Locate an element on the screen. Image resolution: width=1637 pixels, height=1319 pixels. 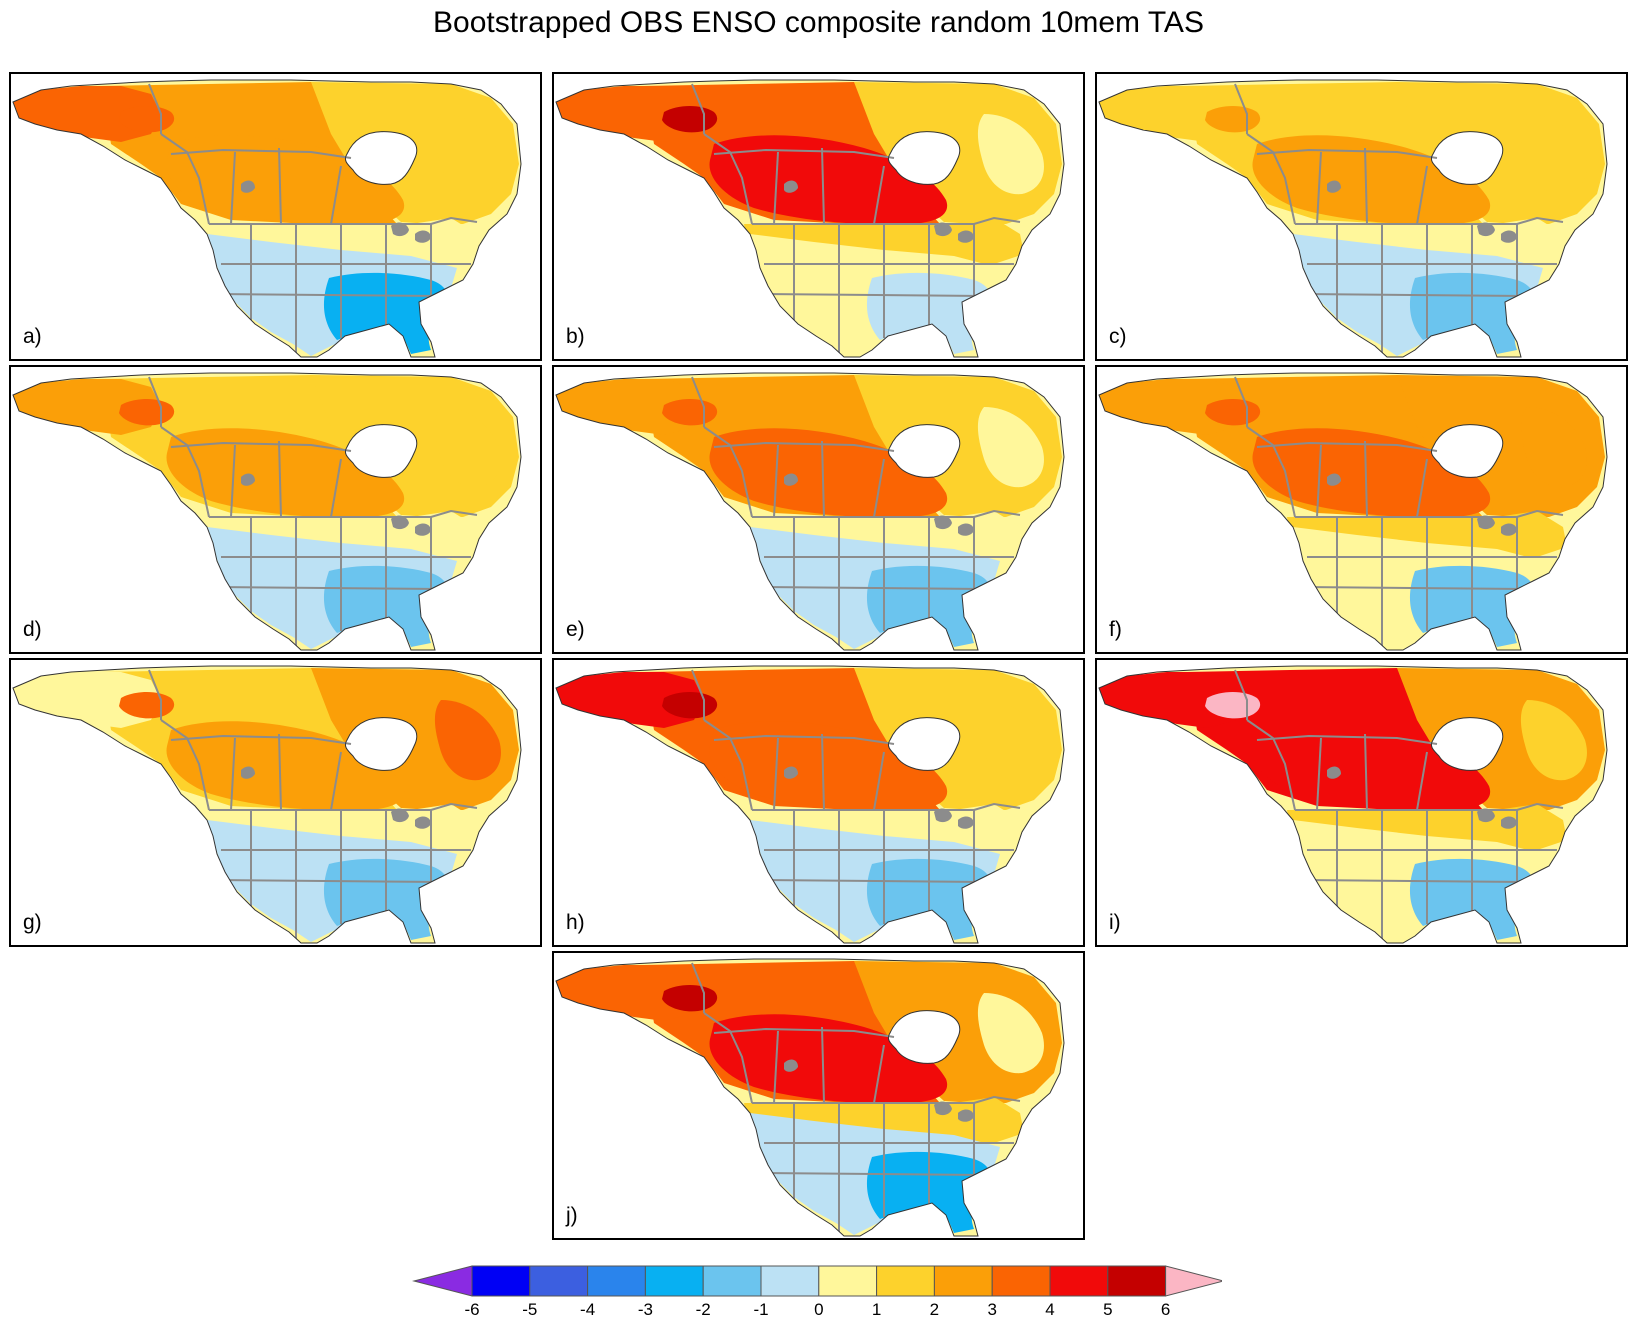
panel-label: c) is located at coordinates (1118, 336).